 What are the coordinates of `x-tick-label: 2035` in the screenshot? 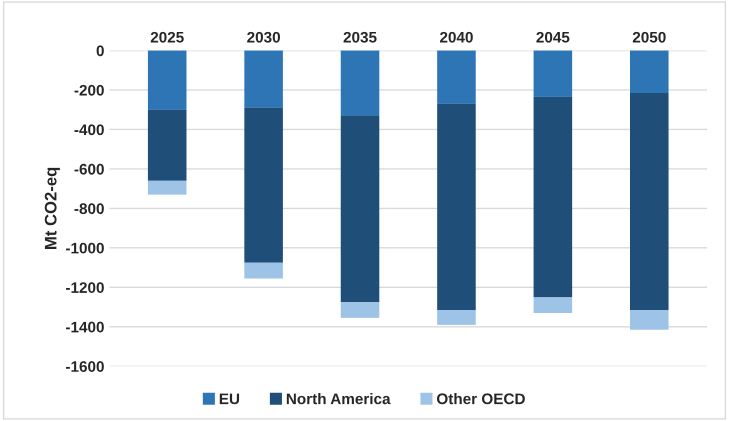 It's located at (360, 37).